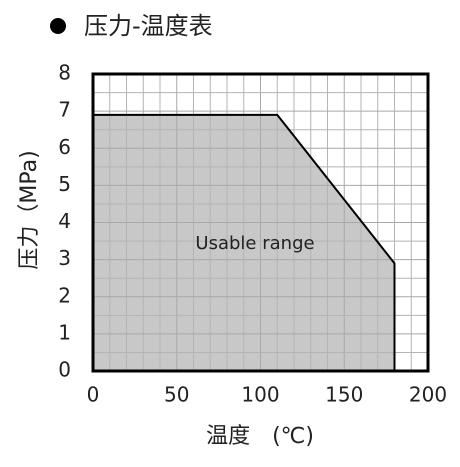 Image resolution: width=460 pixels, height=467 pixels. I want to click on annotation: Usable range, so click(254, 243).